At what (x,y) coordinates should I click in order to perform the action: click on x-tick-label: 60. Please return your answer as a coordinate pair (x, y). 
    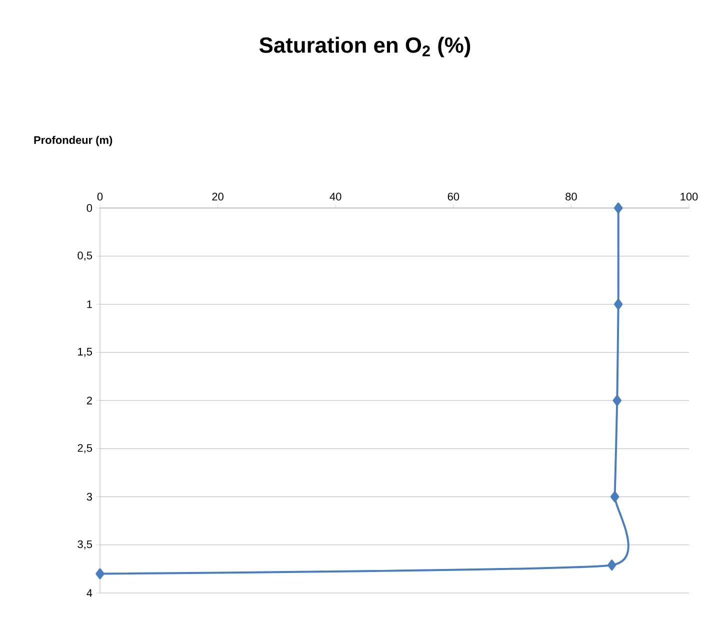
    Looking at the image, I should click on (454, 196).